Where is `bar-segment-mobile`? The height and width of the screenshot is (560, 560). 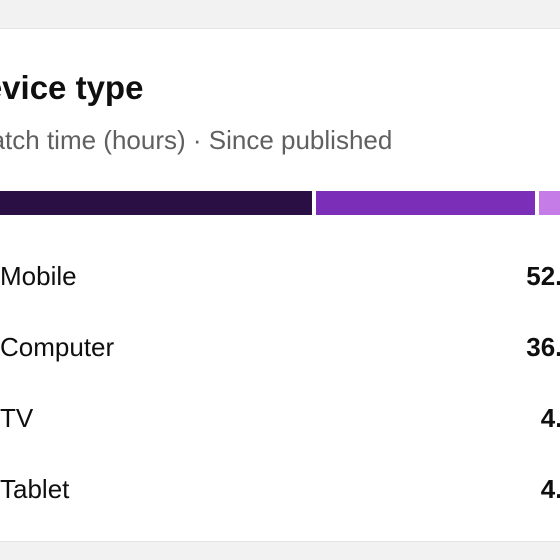 bar-segment-mobile is located at coordinates (156, 203).